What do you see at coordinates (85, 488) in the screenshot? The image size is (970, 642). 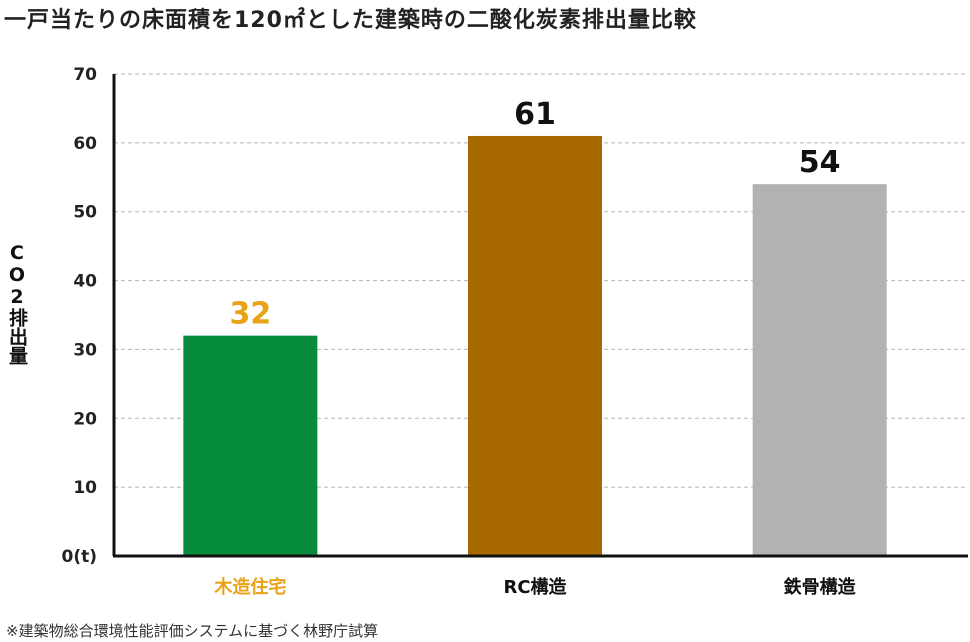 I see `y-tick-label: 10` at bounding box center [85, 488].